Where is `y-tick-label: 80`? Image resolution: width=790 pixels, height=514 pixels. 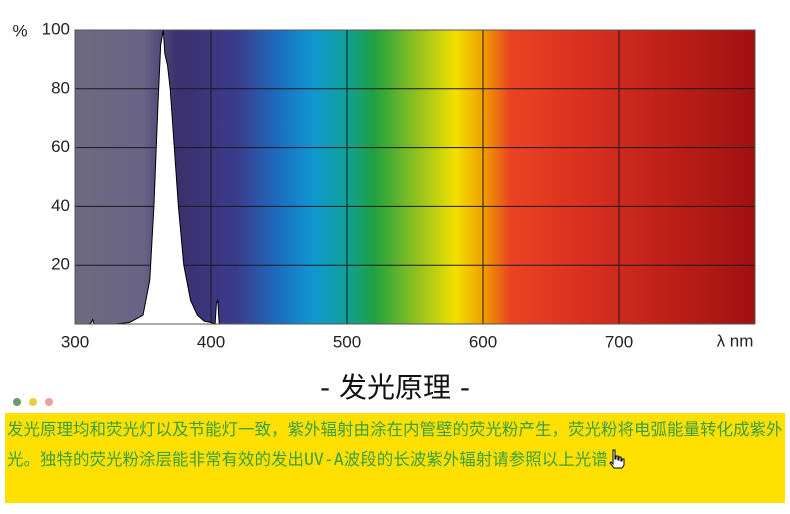
y-tick-label: 80 is located at coordinates (60, 87).